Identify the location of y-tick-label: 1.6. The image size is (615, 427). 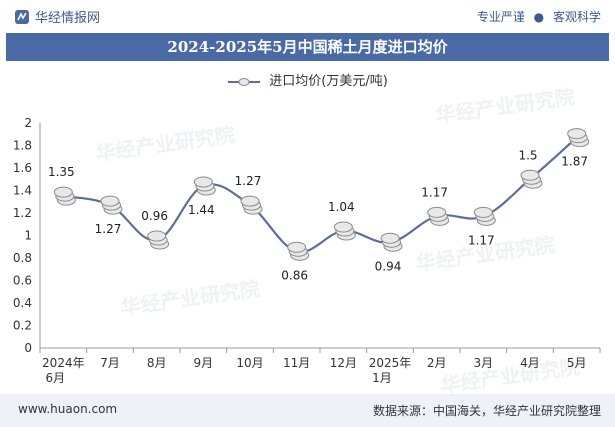
(22, 168).